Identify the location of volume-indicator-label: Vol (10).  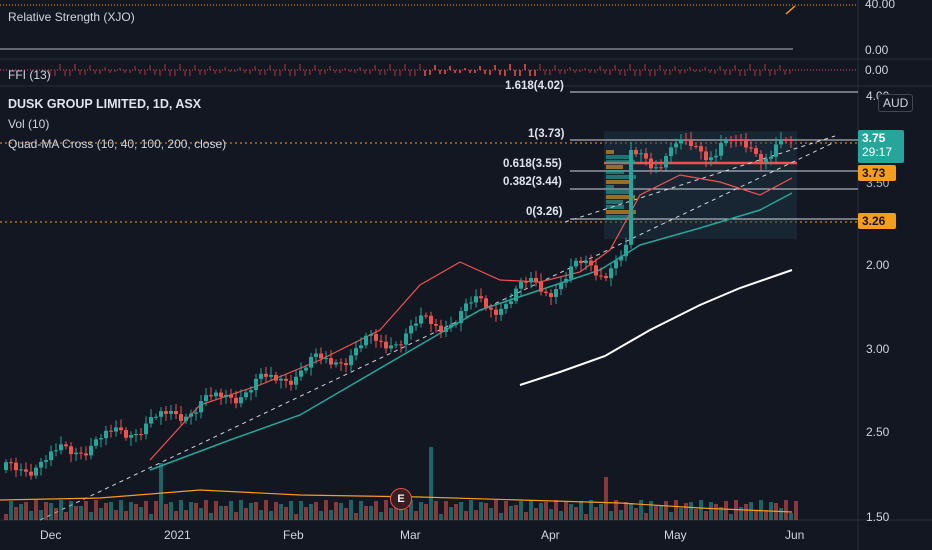
(29, 124).